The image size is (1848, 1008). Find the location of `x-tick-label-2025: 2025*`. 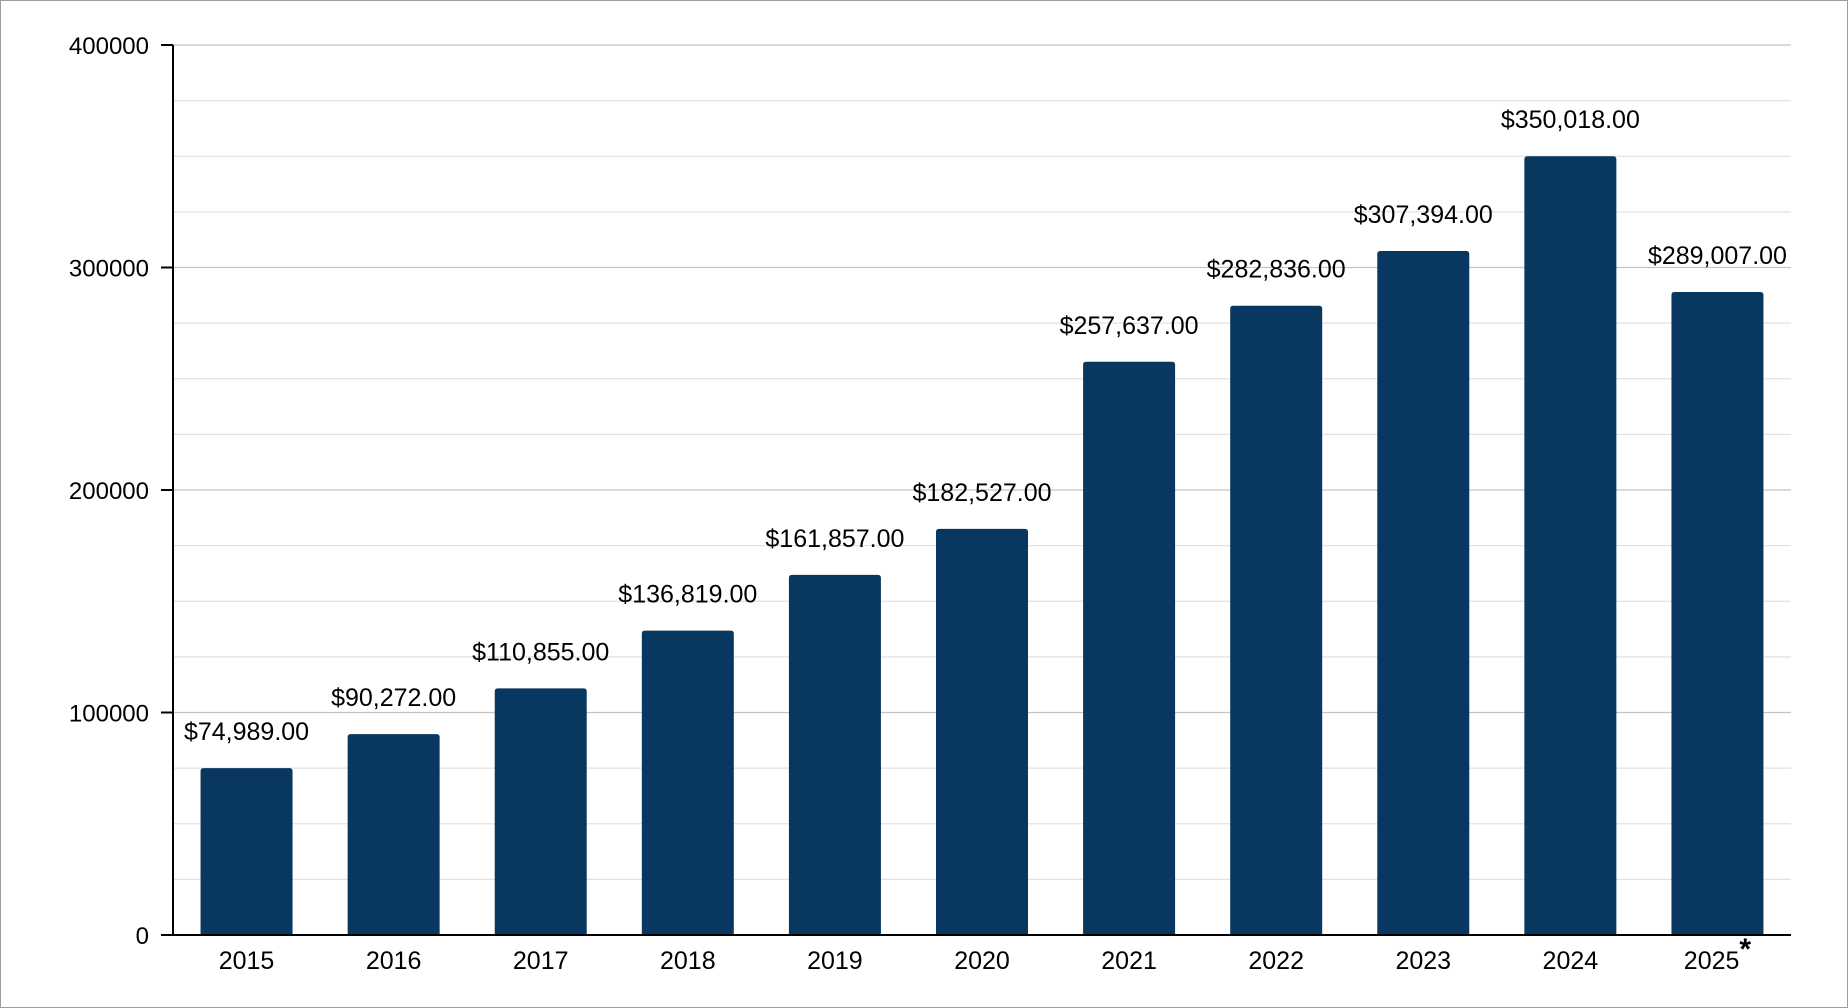

x-tick-label-2025: 2025* is located at coordinates (1718, 954).